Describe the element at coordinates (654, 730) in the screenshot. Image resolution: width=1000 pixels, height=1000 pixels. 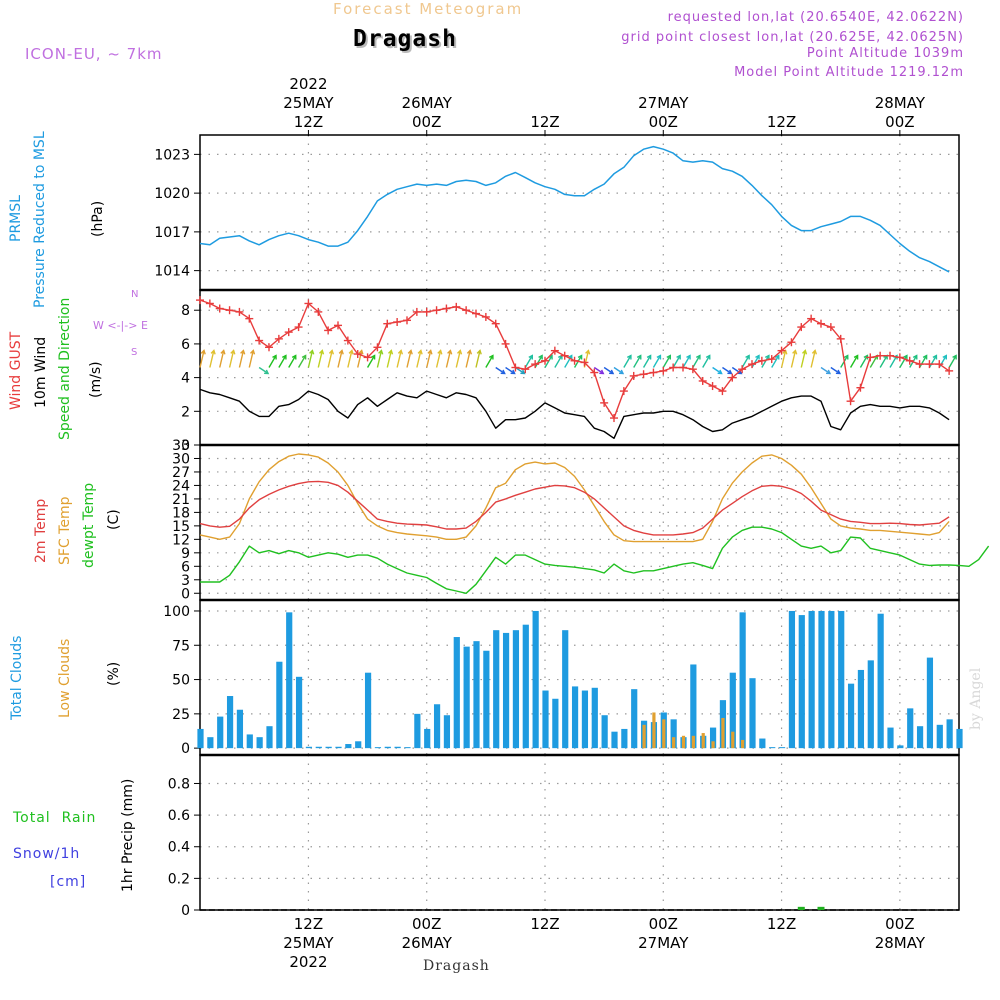
I see `low-cloud-bar` at that location.